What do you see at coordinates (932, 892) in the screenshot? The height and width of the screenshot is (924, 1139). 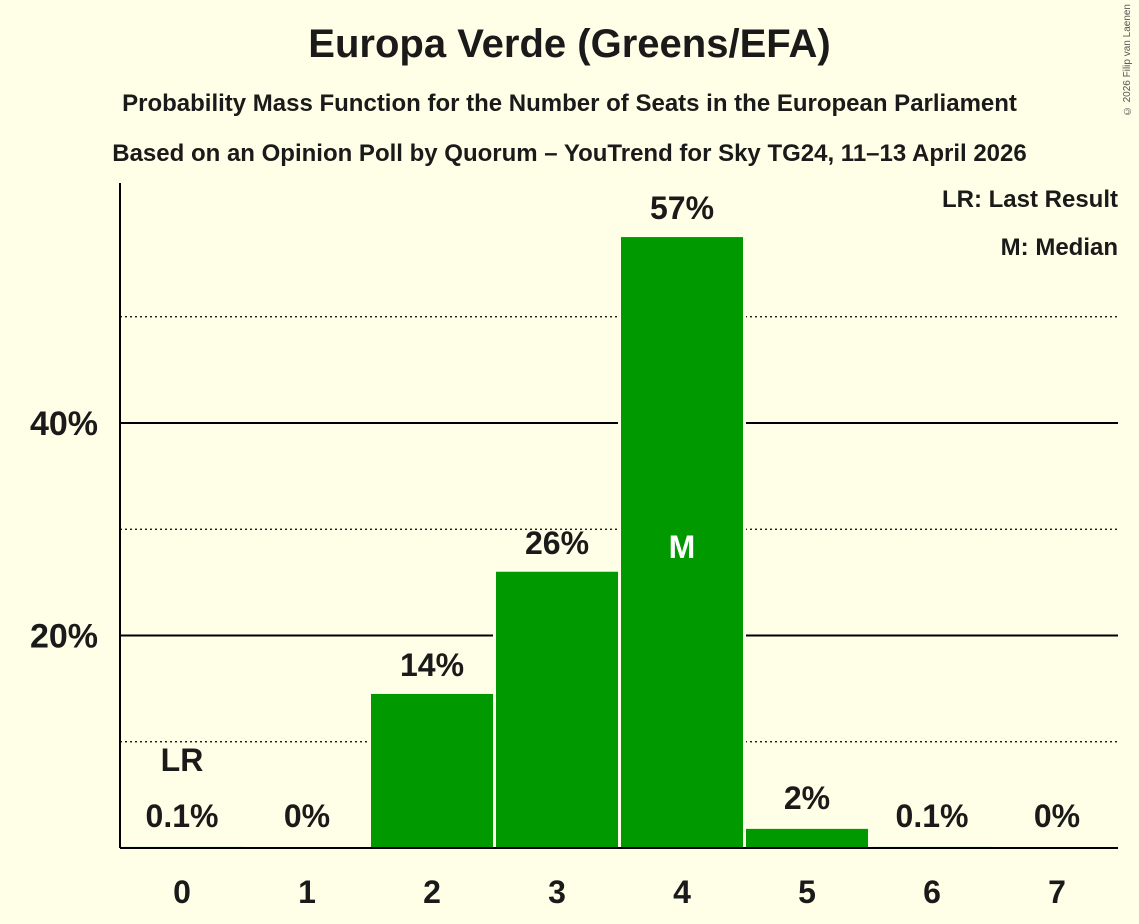 I see `x-tick-label: 6` at bounding box center [932, 892].